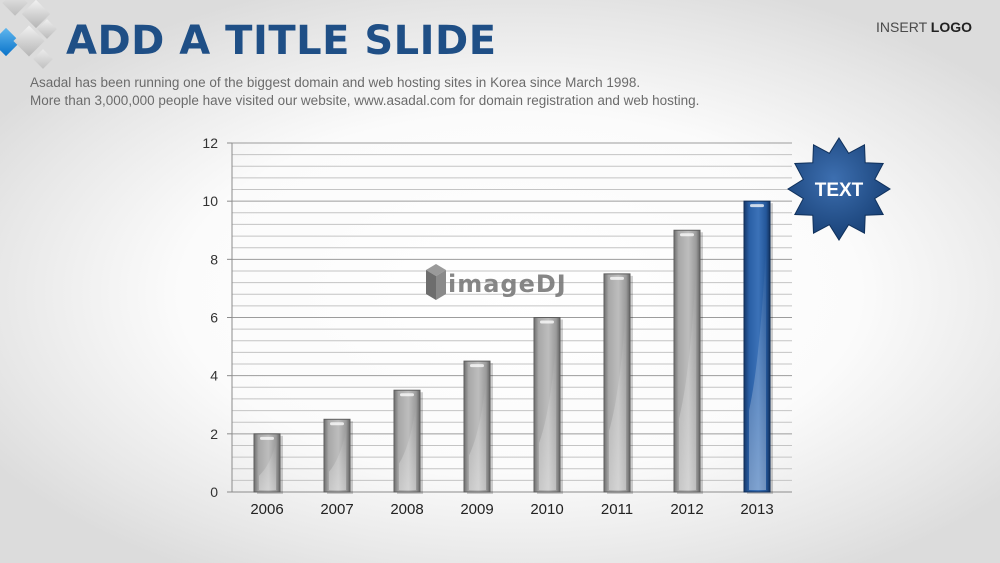  I want to click on bar-2010, so click(548, 405).